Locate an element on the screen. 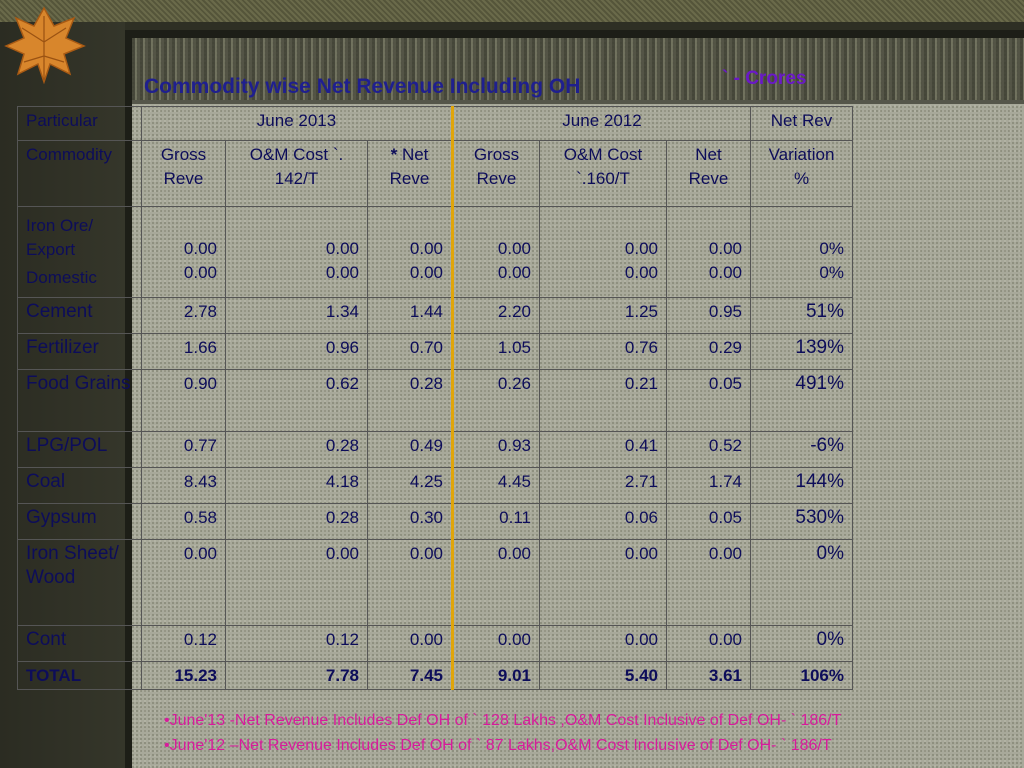  total-om-cost-2012: 5.40 is located at coordinates (603, 675).